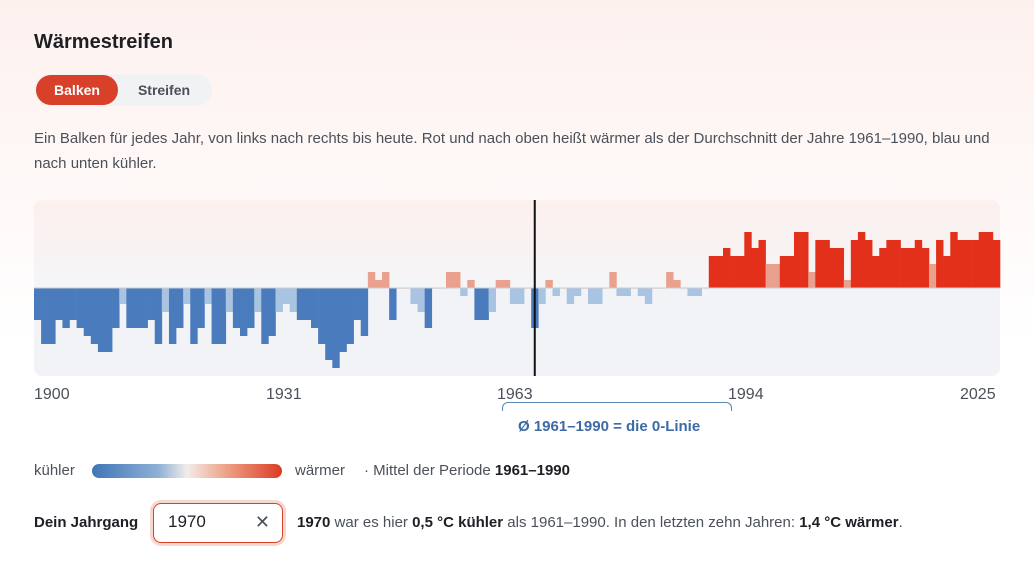 This screenshot has width=1034, height=572. What do you see at coordinates (677, 284) in the screenshot?
I see `bar-year-1990` at bounding box center [677, 284].